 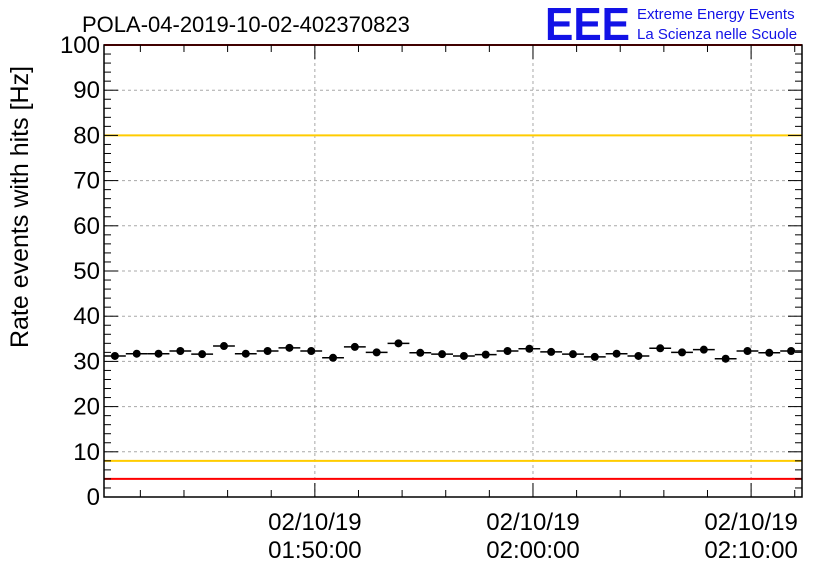 I want to click on y-tick-label: 100, so click(x=80, y=45).